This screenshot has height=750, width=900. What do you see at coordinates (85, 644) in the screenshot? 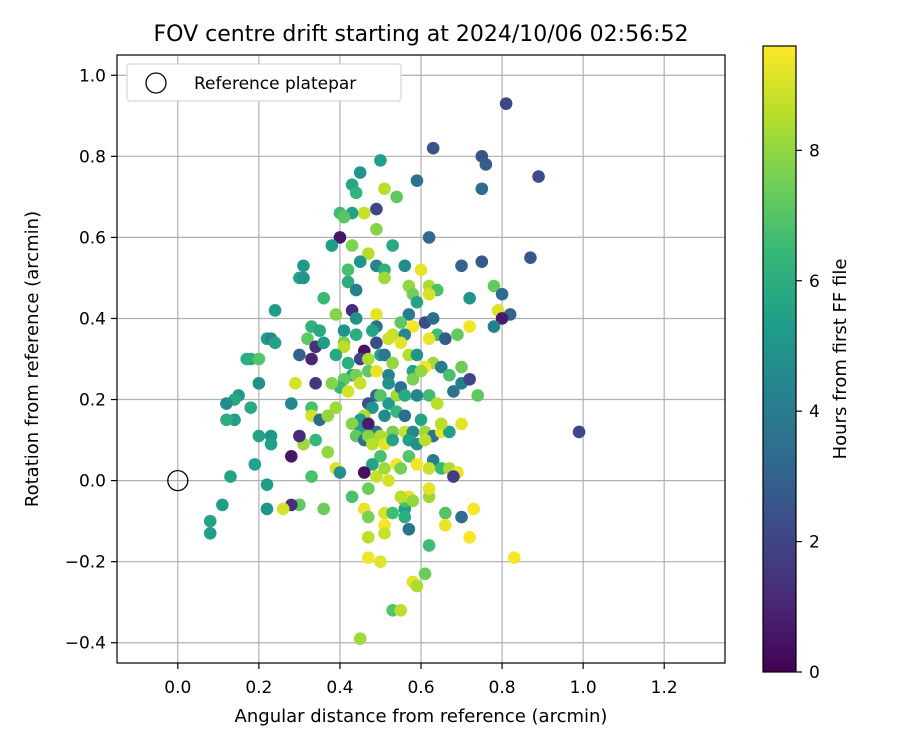
I see `y-tick-label: −0.4` at bounding box center [85, 644].